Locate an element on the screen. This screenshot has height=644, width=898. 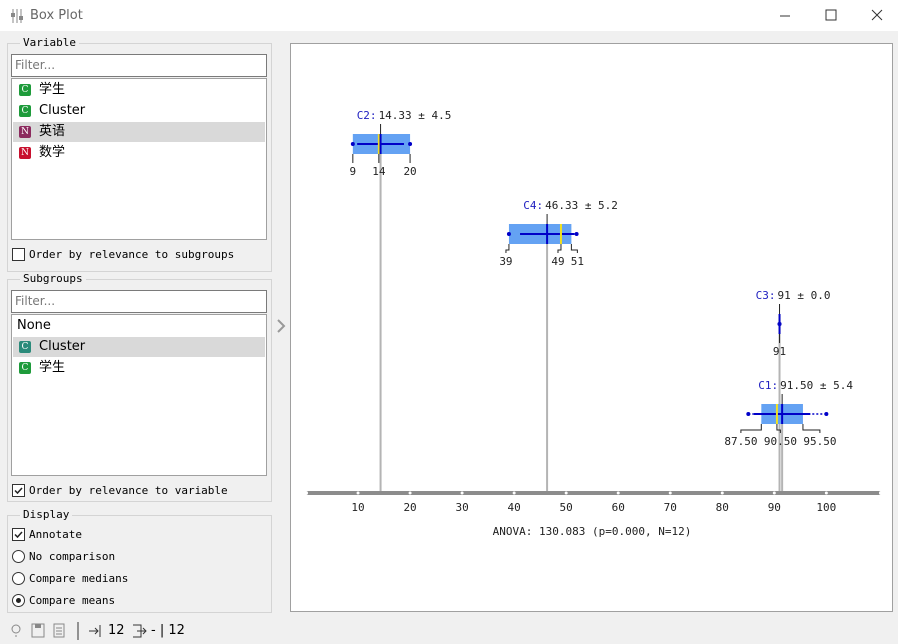
group-name: C2: is located at coordinates (367, 115).